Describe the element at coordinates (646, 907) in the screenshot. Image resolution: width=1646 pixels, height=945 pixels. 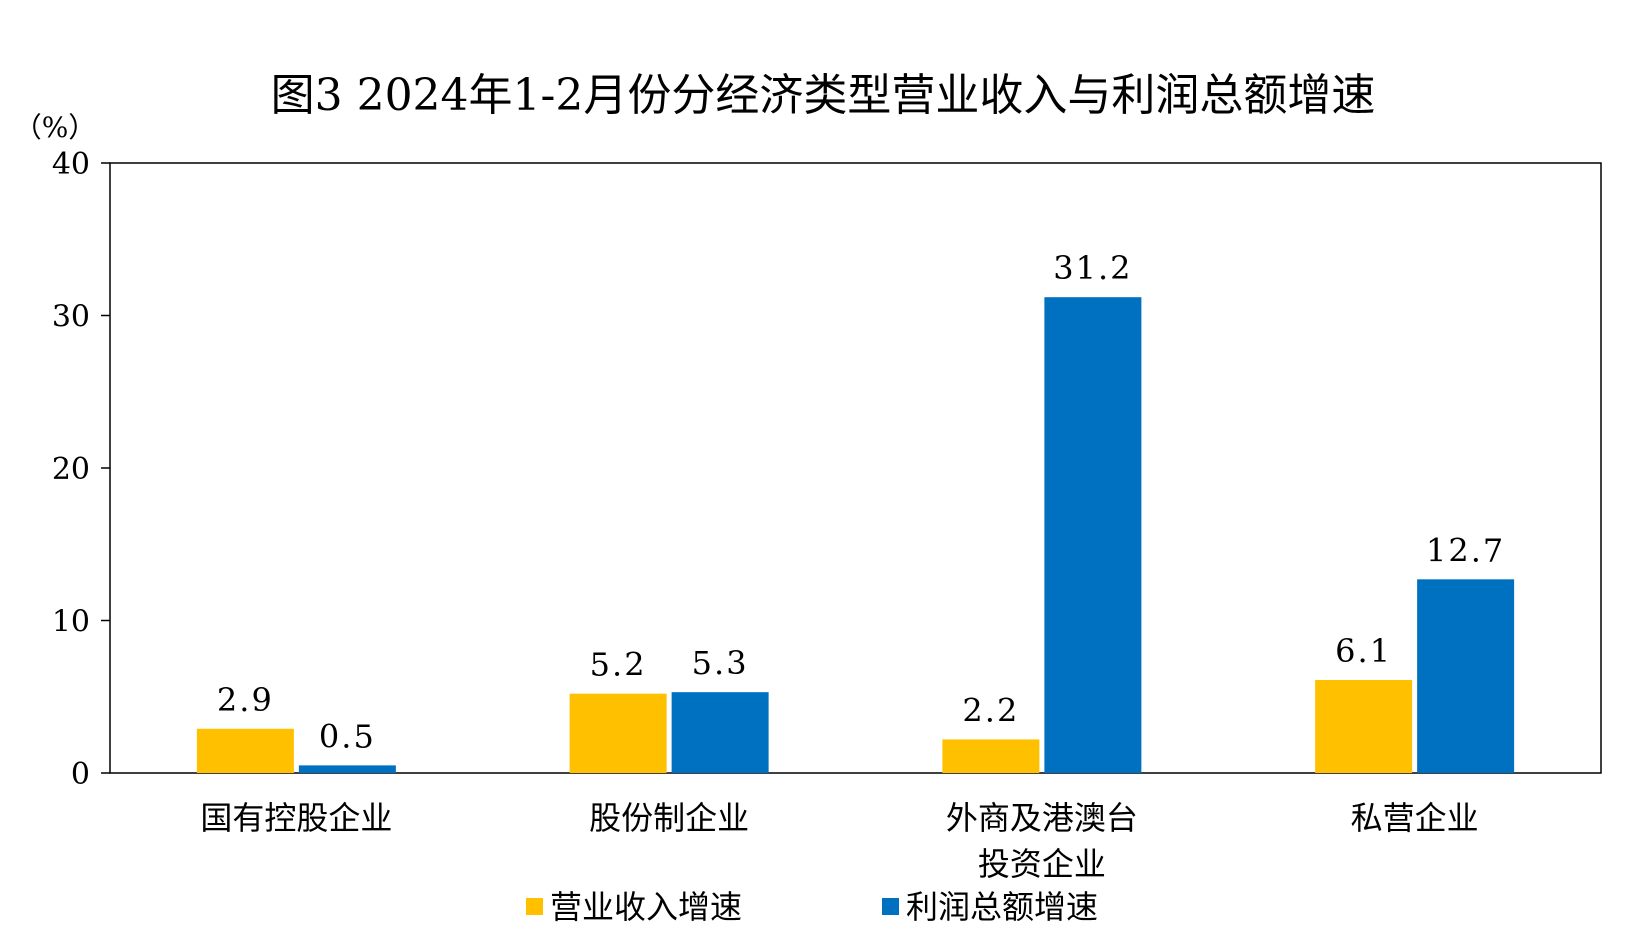
I see `legend-label: 营业收入增速` at that location.